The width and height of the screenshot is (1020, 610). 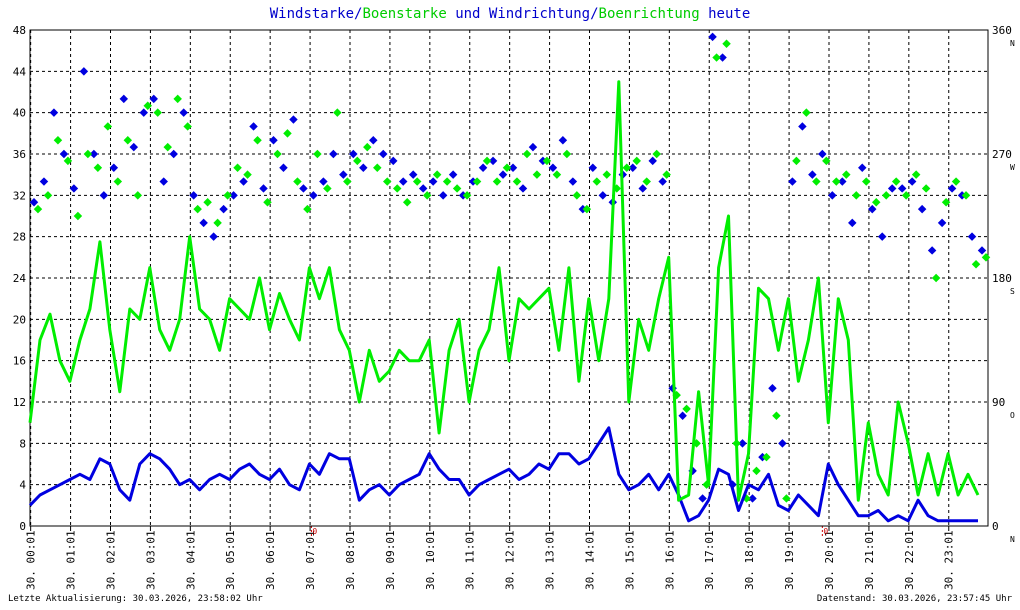 What do you see at coordinates (19, 361) in the screenshot?
I see `y-left-tick-label: 16` at bounding box center [19, 361].